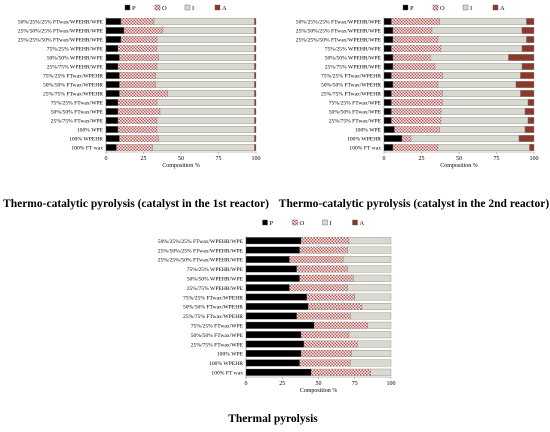 This screenshot has width=550, height=432. What do you see at coordinates (355, 384) in the screenshot?
I see `x-tick-label: 75` at bounding box center [355, 384].